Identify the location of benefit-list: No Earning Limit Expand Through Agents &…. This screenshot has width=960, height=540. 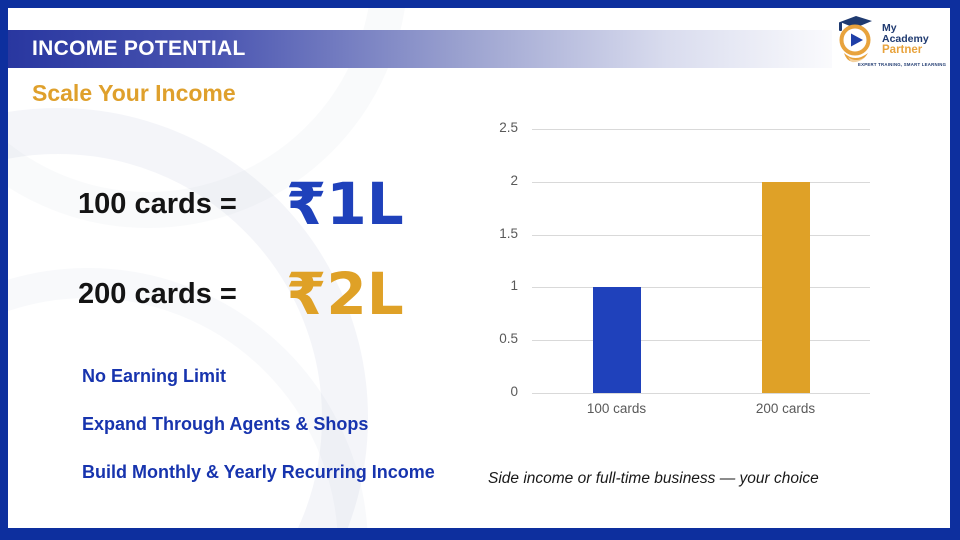
(258, 438).